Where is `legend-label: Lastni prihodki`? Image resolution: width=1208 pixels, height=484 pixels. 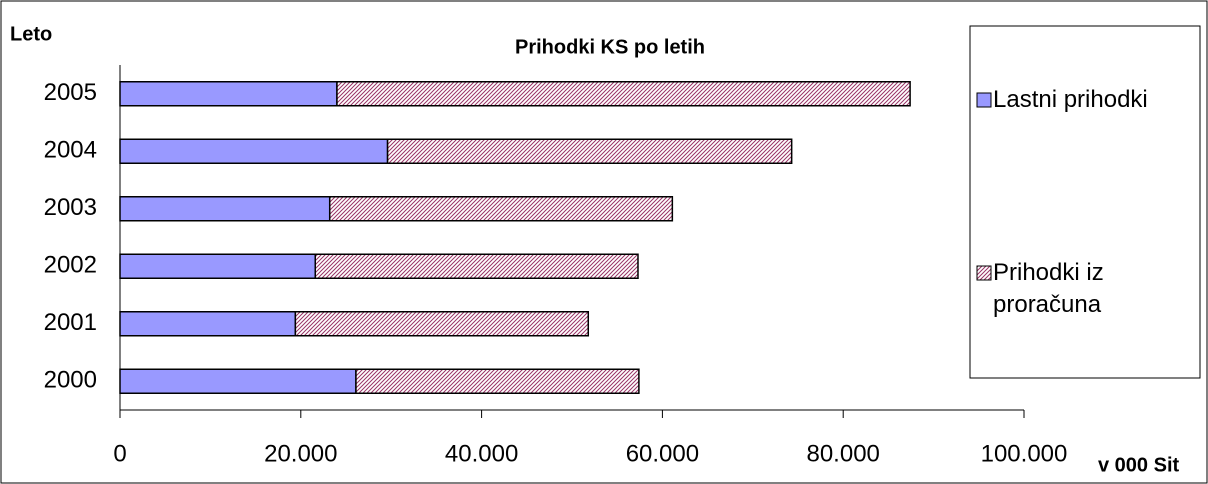
legend-label: Lastni prihodki is located at coordinates (1070, 99).